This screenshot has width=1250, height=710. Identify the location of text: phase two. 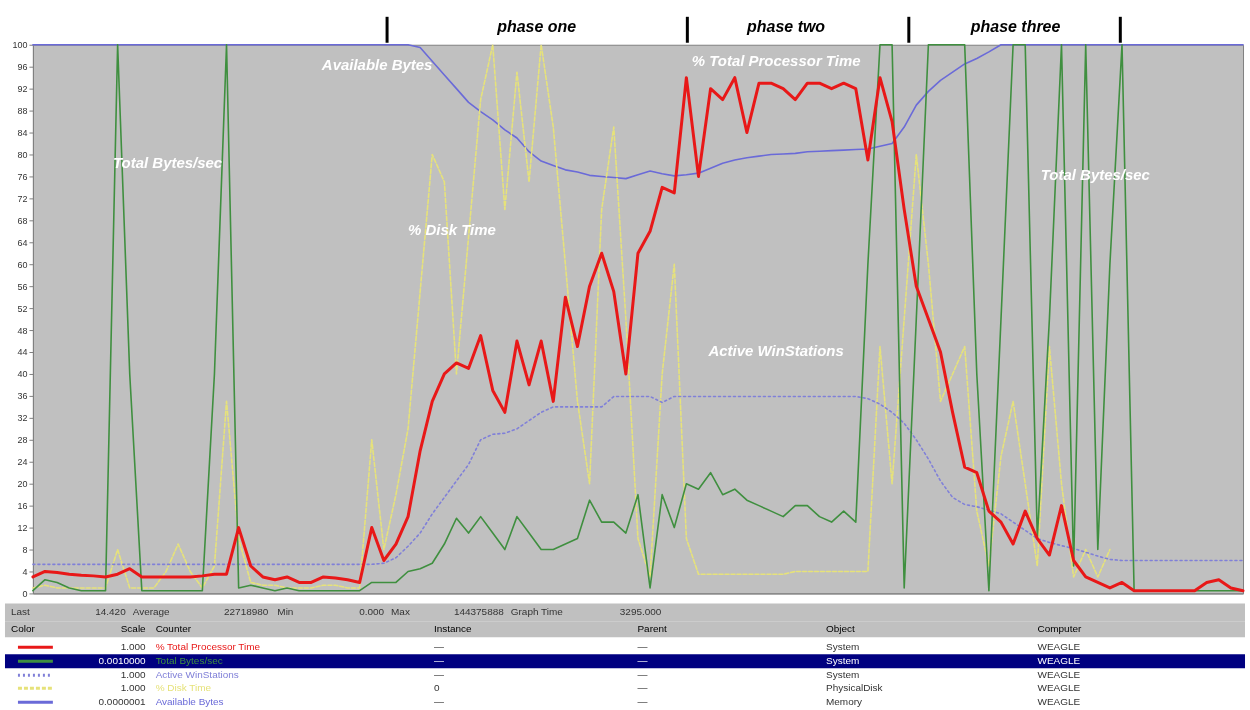
(786, 26).